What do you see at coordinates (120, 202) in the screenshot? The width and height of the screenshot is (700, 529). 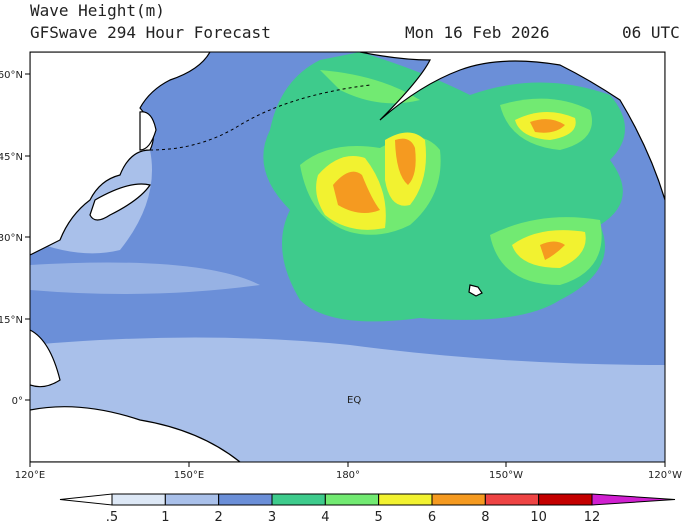 I see `land-japan` at bounding box center [120, 202].